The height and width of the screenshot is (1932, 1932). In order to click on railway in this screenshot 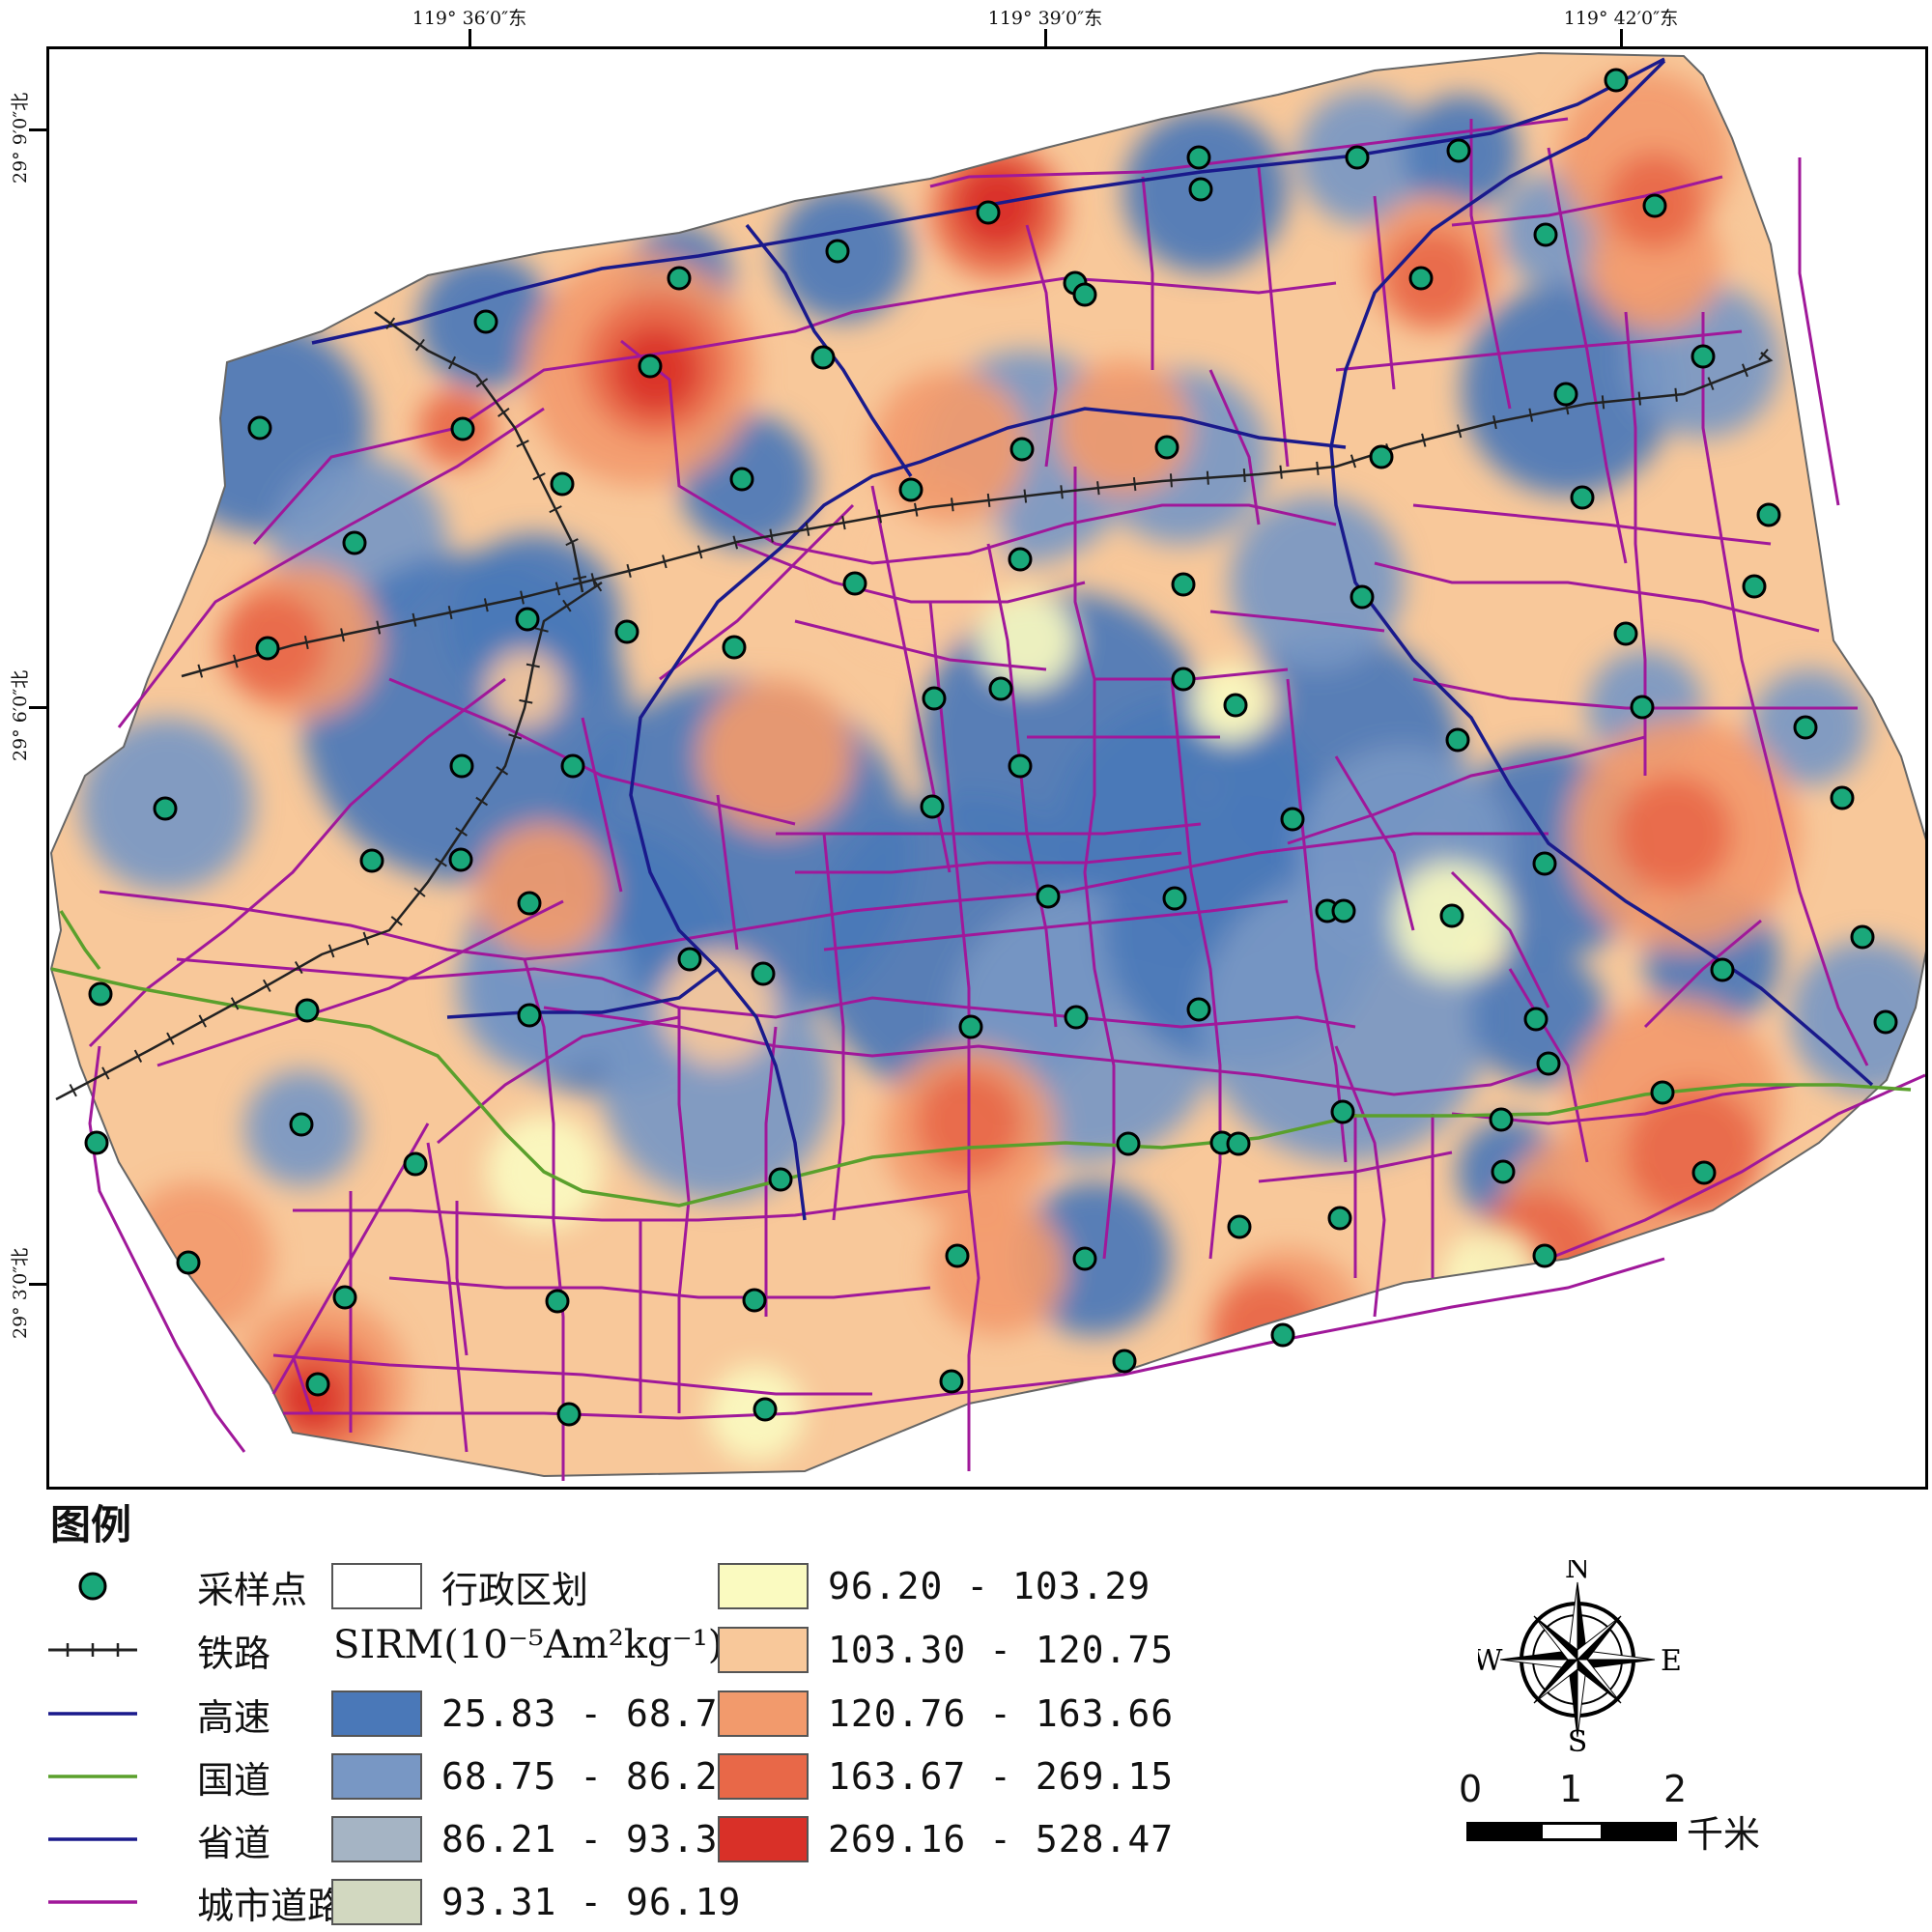, I will do `click(329, 841)`.